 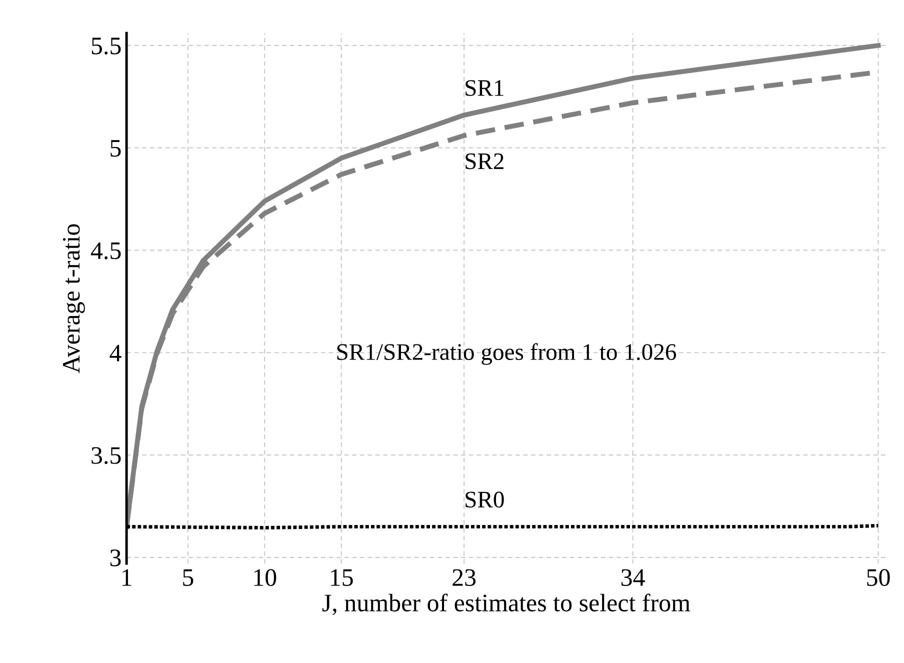 What do you see at coordinates (106, 455) in the screenshot?
I see `y-tick-label: 3.5` at bounding box center [106, 455].